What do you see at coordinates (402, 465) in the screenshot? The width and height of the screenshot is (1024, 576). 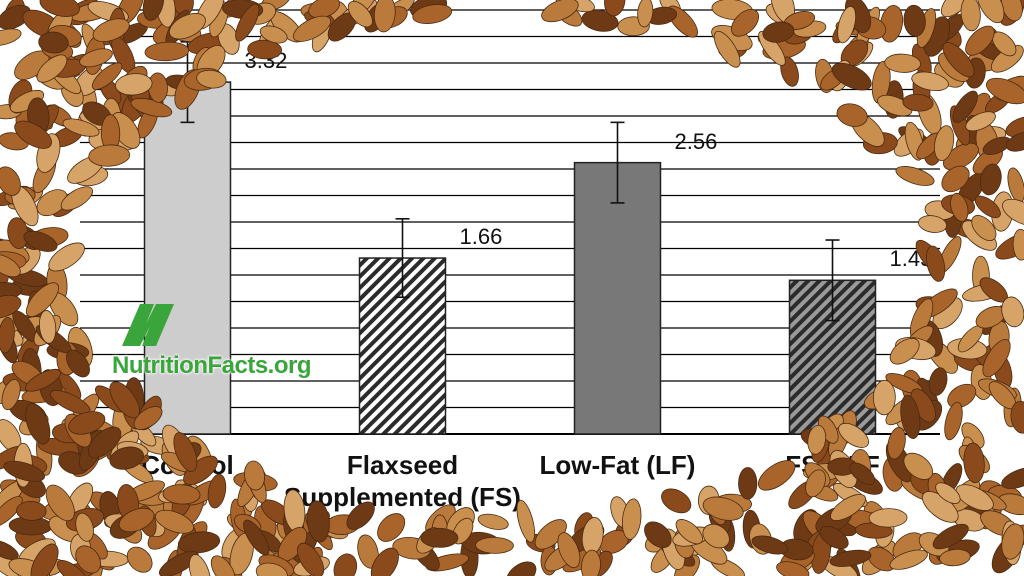 I see `category-label-line: Flaxseed` at bounding box center [402, 465].